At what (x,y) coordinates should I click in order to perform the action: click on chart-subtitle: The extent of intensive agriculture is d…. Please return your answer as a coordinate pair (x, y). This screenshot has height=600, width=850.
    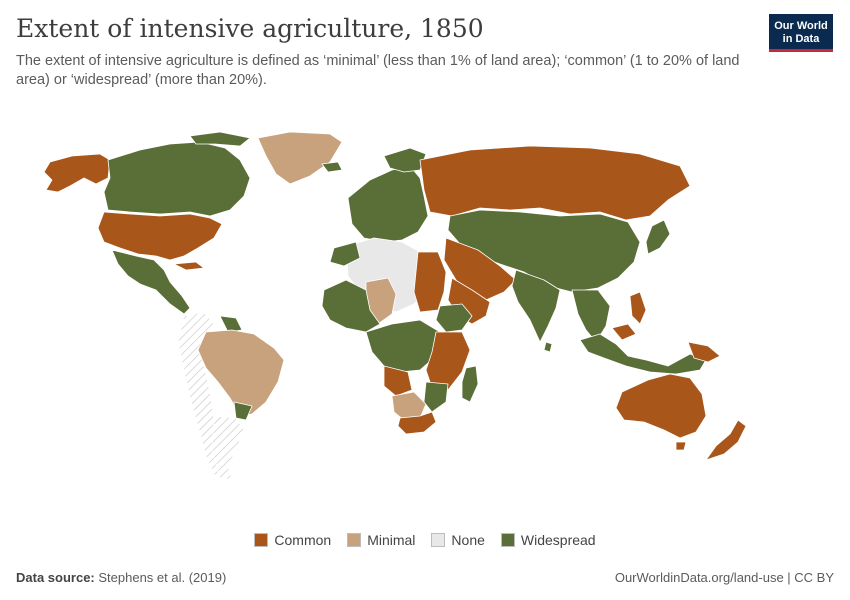
    Looking at the image, I should click on (378, 70).